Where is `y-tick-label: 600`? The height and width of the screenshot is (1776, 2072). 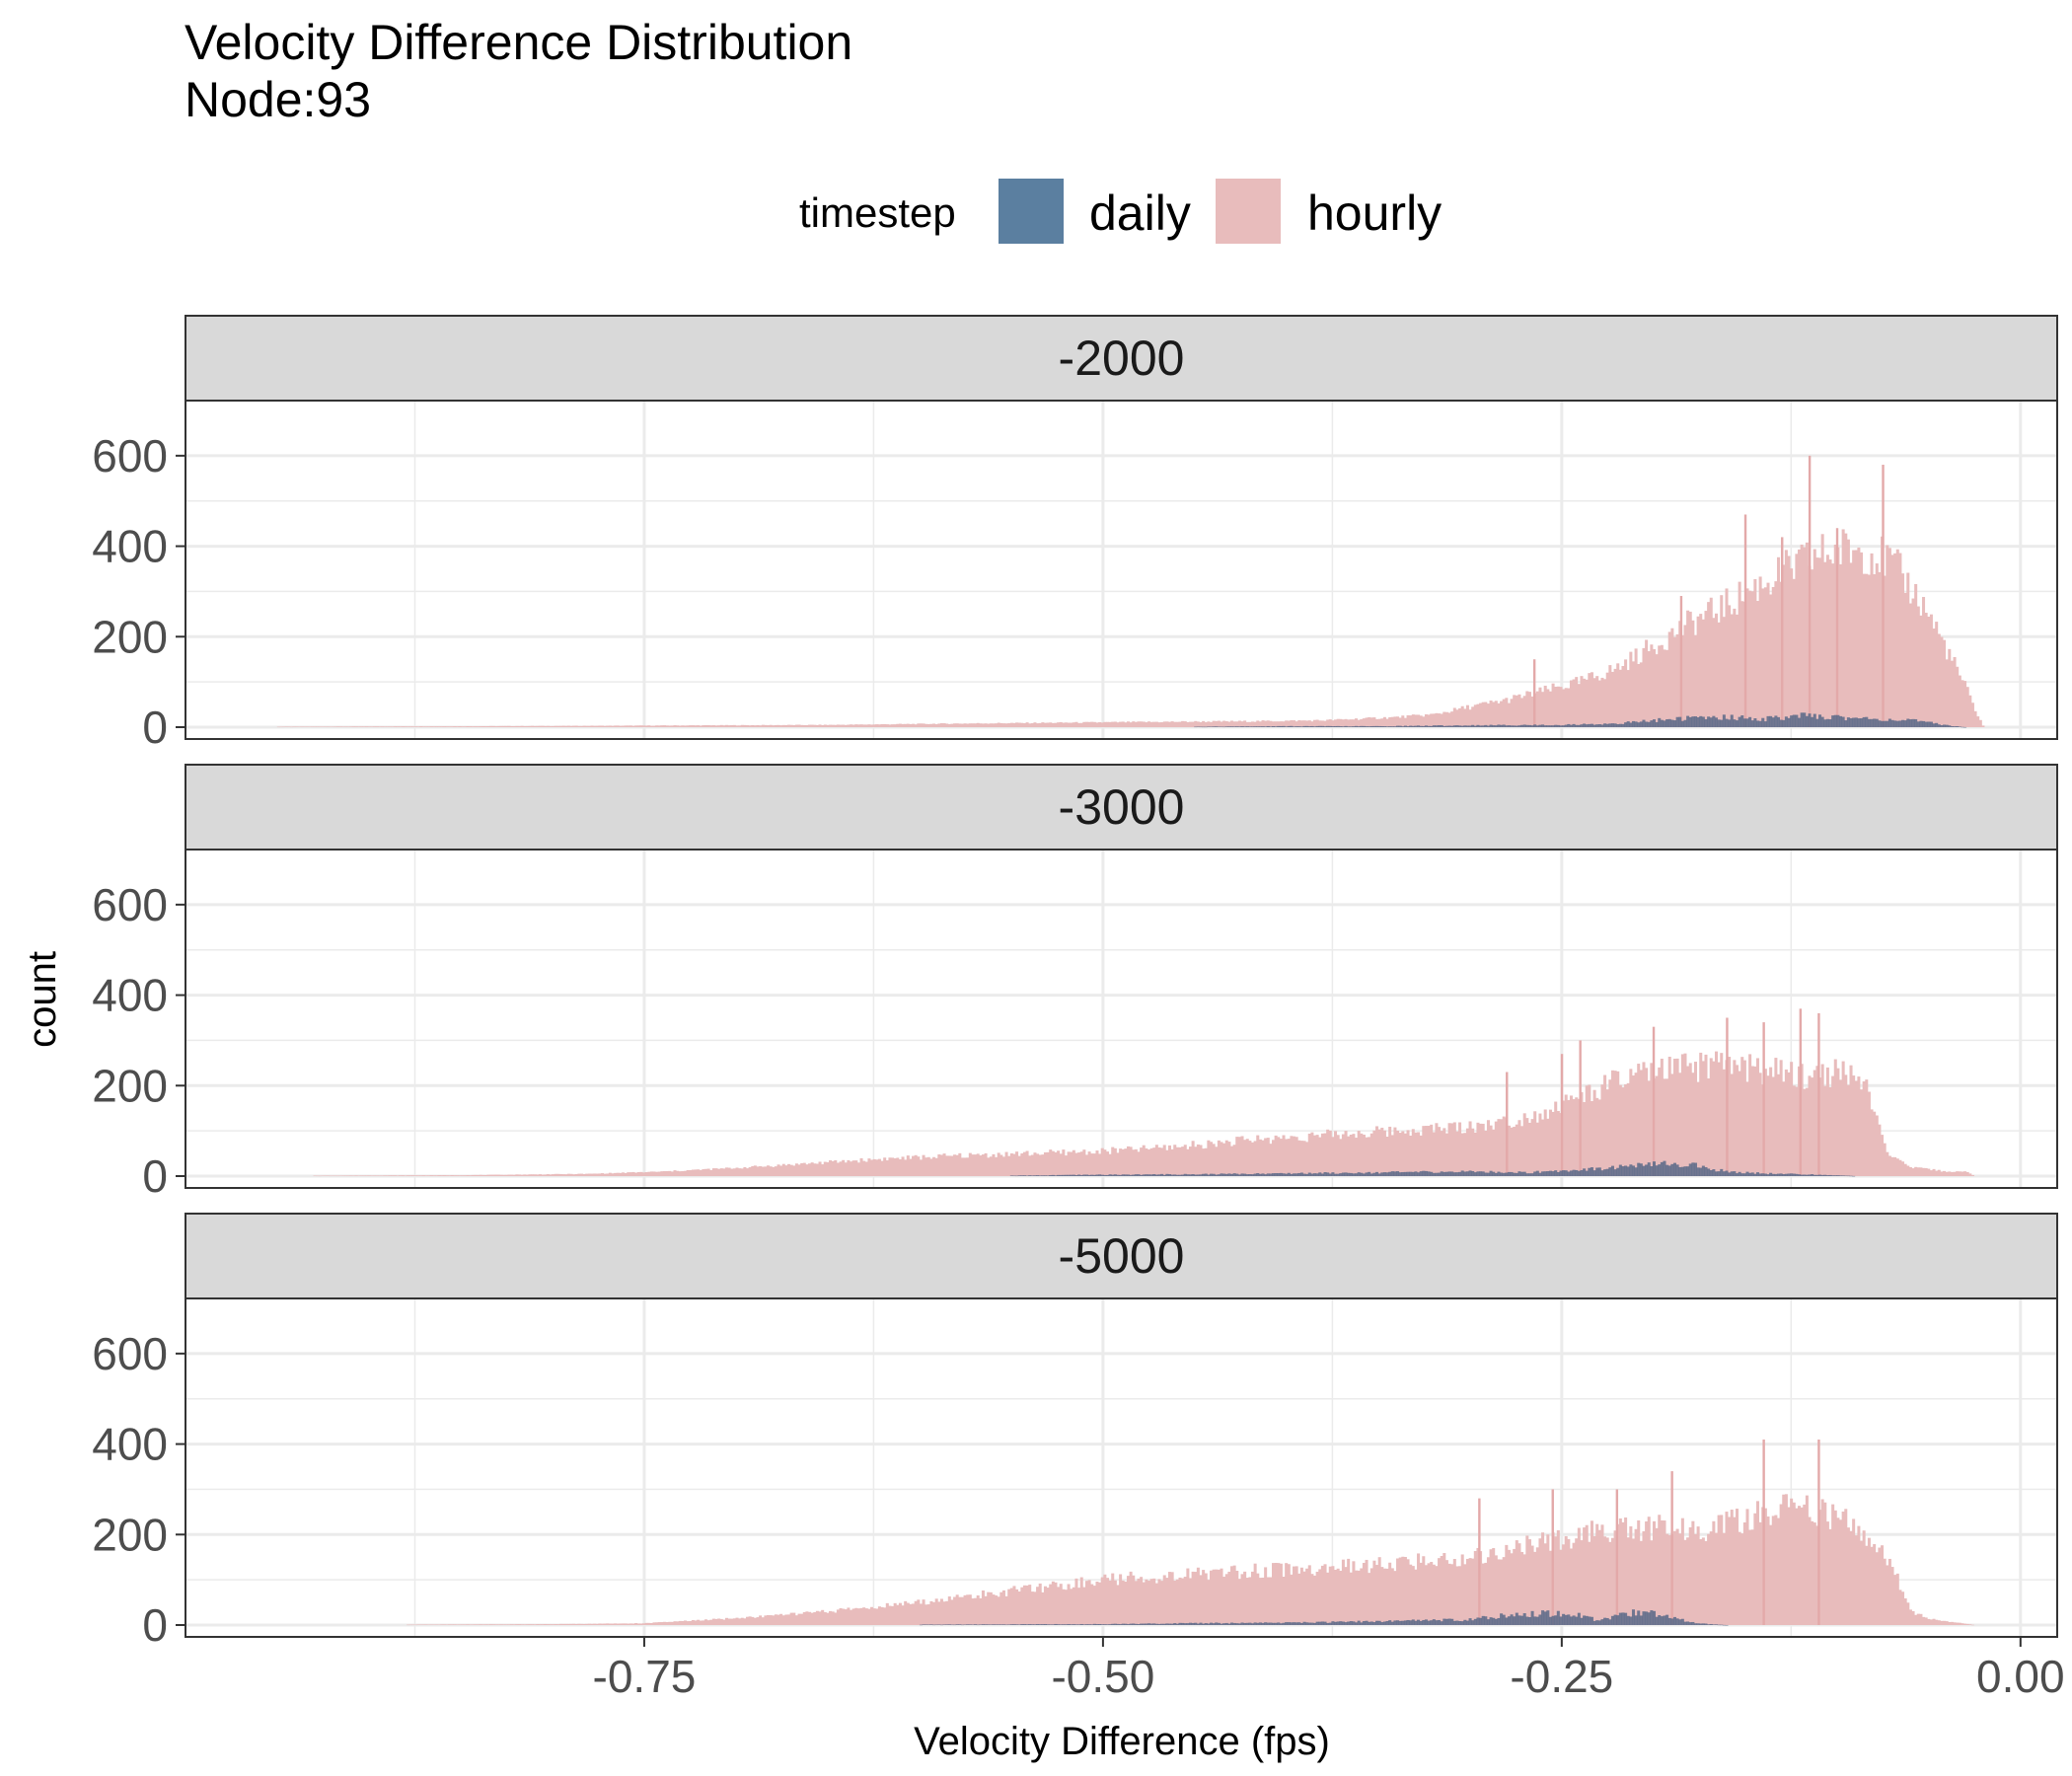 y-tick-label: 600 is located at coordinates (130, 905).